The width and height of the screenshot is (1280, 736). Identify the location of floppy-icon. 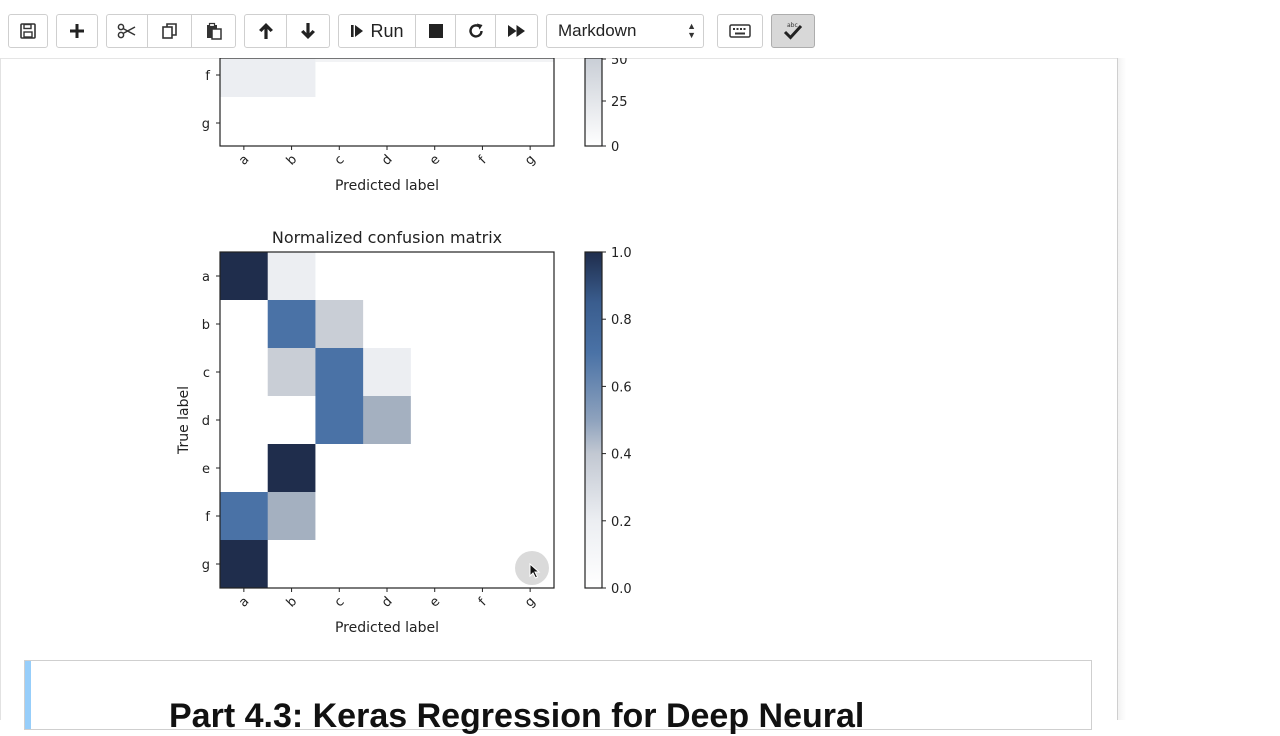
(28, 31).